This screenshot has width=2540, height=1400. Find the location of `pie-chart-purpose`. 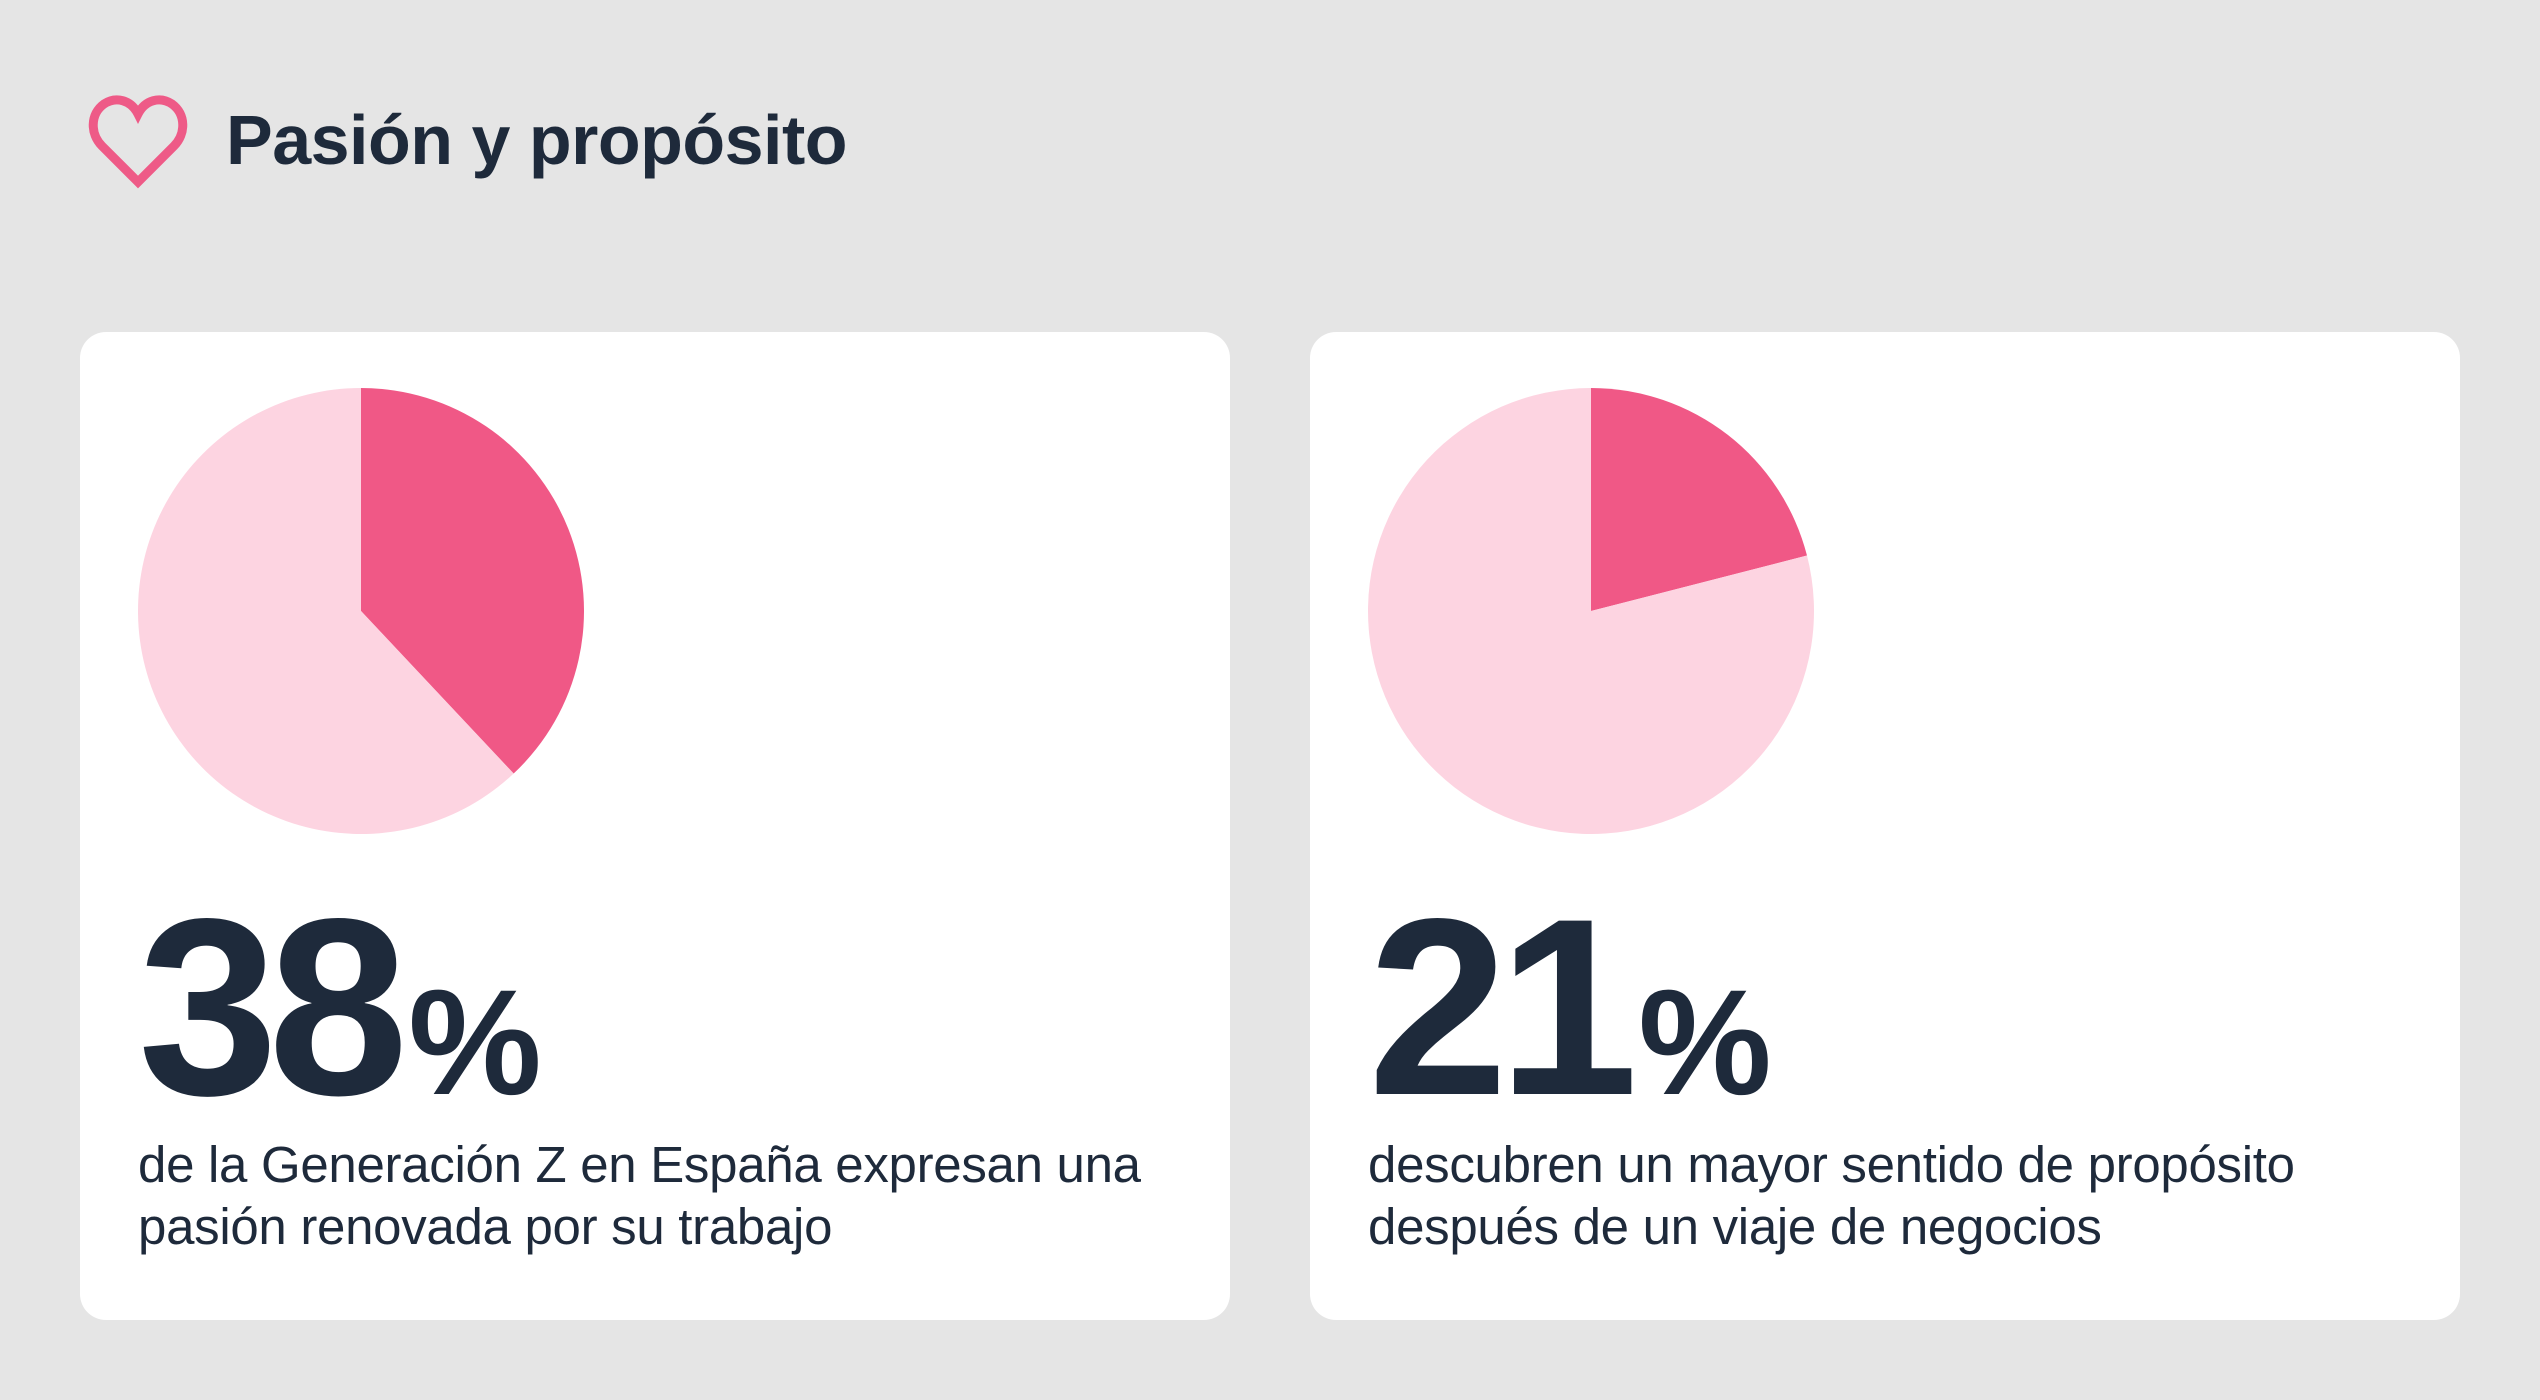

pie-chart-purpose is located at coordinates (1591, 611).